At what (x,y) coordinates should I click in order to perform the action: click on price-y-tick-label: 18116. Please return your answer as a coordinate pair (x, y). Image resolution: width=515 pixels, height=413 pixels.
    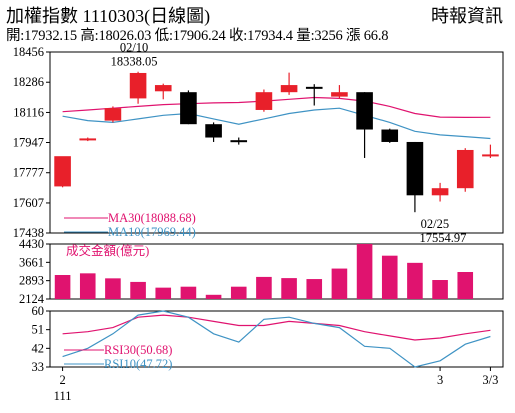
    Looking at the image, I should click on (28, 112).